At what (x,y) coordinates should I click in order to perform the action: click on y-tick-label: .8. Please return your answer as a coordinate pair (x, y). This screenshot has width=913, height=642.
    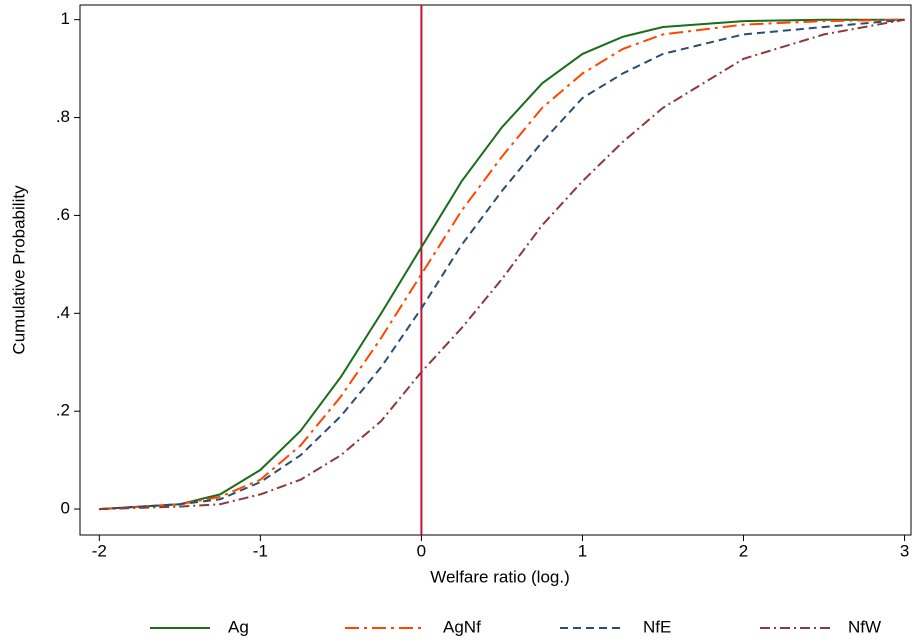
    Looking at the image, I should click on (63, 116).